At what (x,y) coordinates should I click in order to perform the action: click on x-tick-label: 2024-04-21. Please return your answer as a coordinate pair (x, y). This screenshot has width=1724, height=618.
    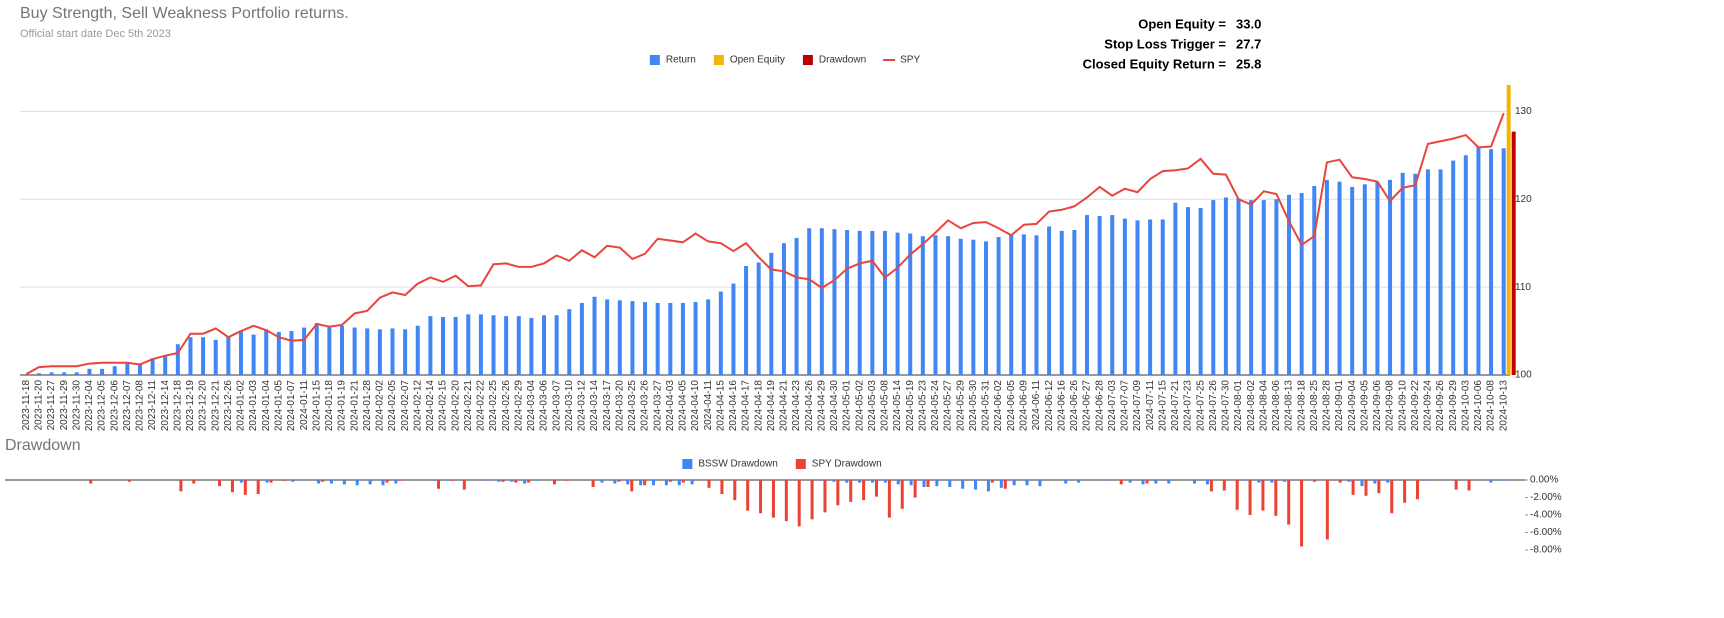
    Looking at the image, I should click on (784, 406).